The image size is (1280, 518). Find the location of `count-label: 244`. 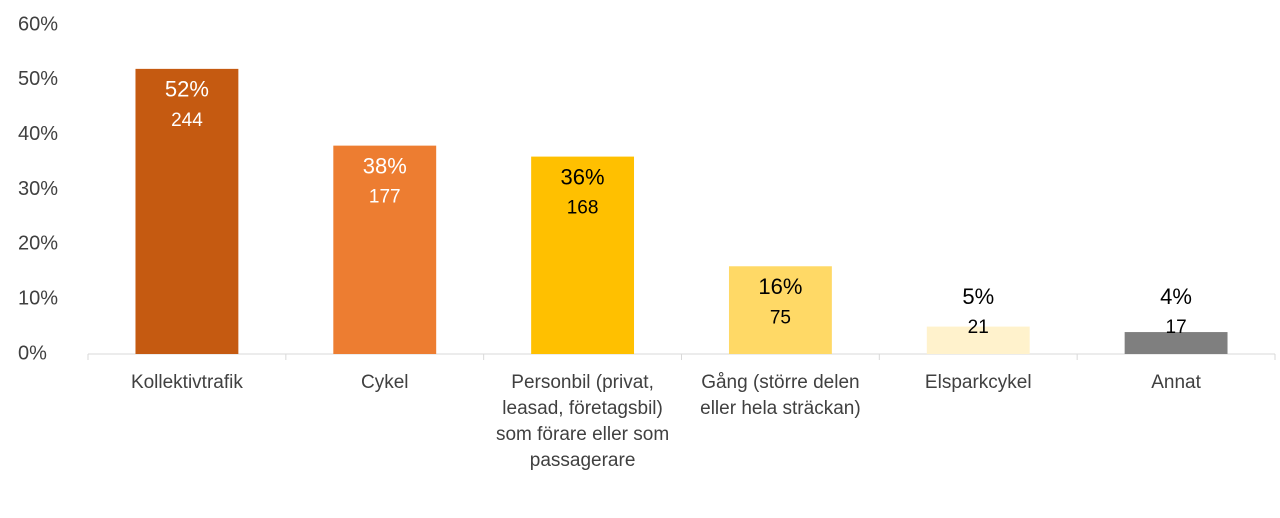

count-label: 244 is located at coordinates (187, 120).